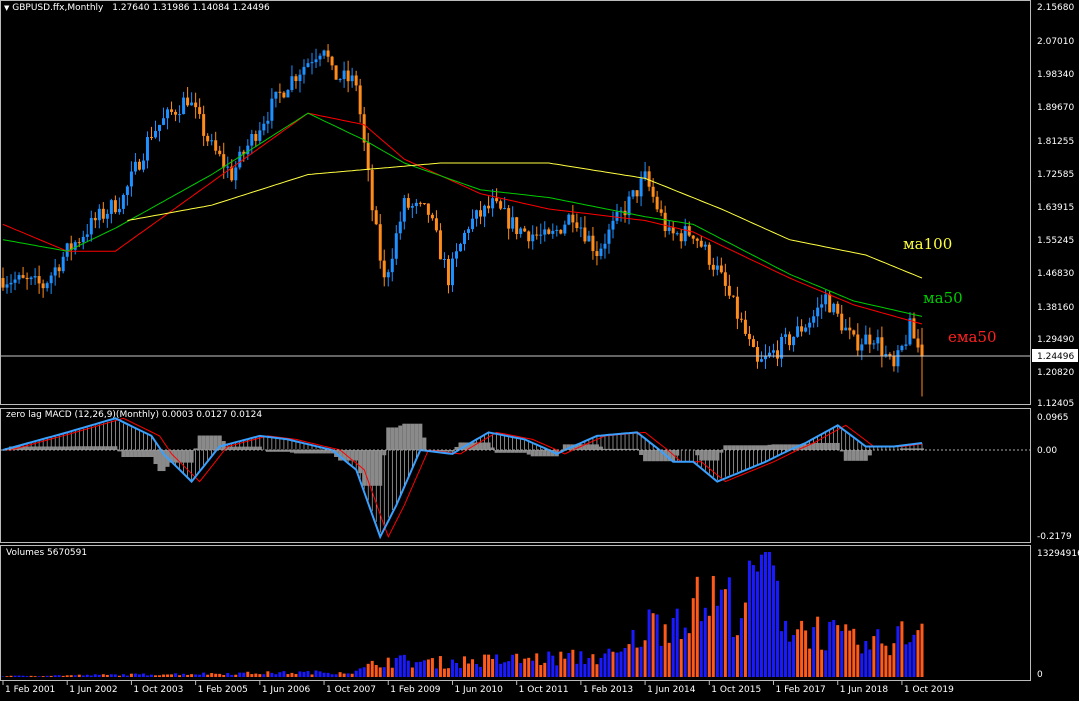 The image size is (1079, 701). What do you see at coordinates (7, 8) in the screenshot?
I see `menu-triangle-icon: ▼` at bounding box center [7, 8].